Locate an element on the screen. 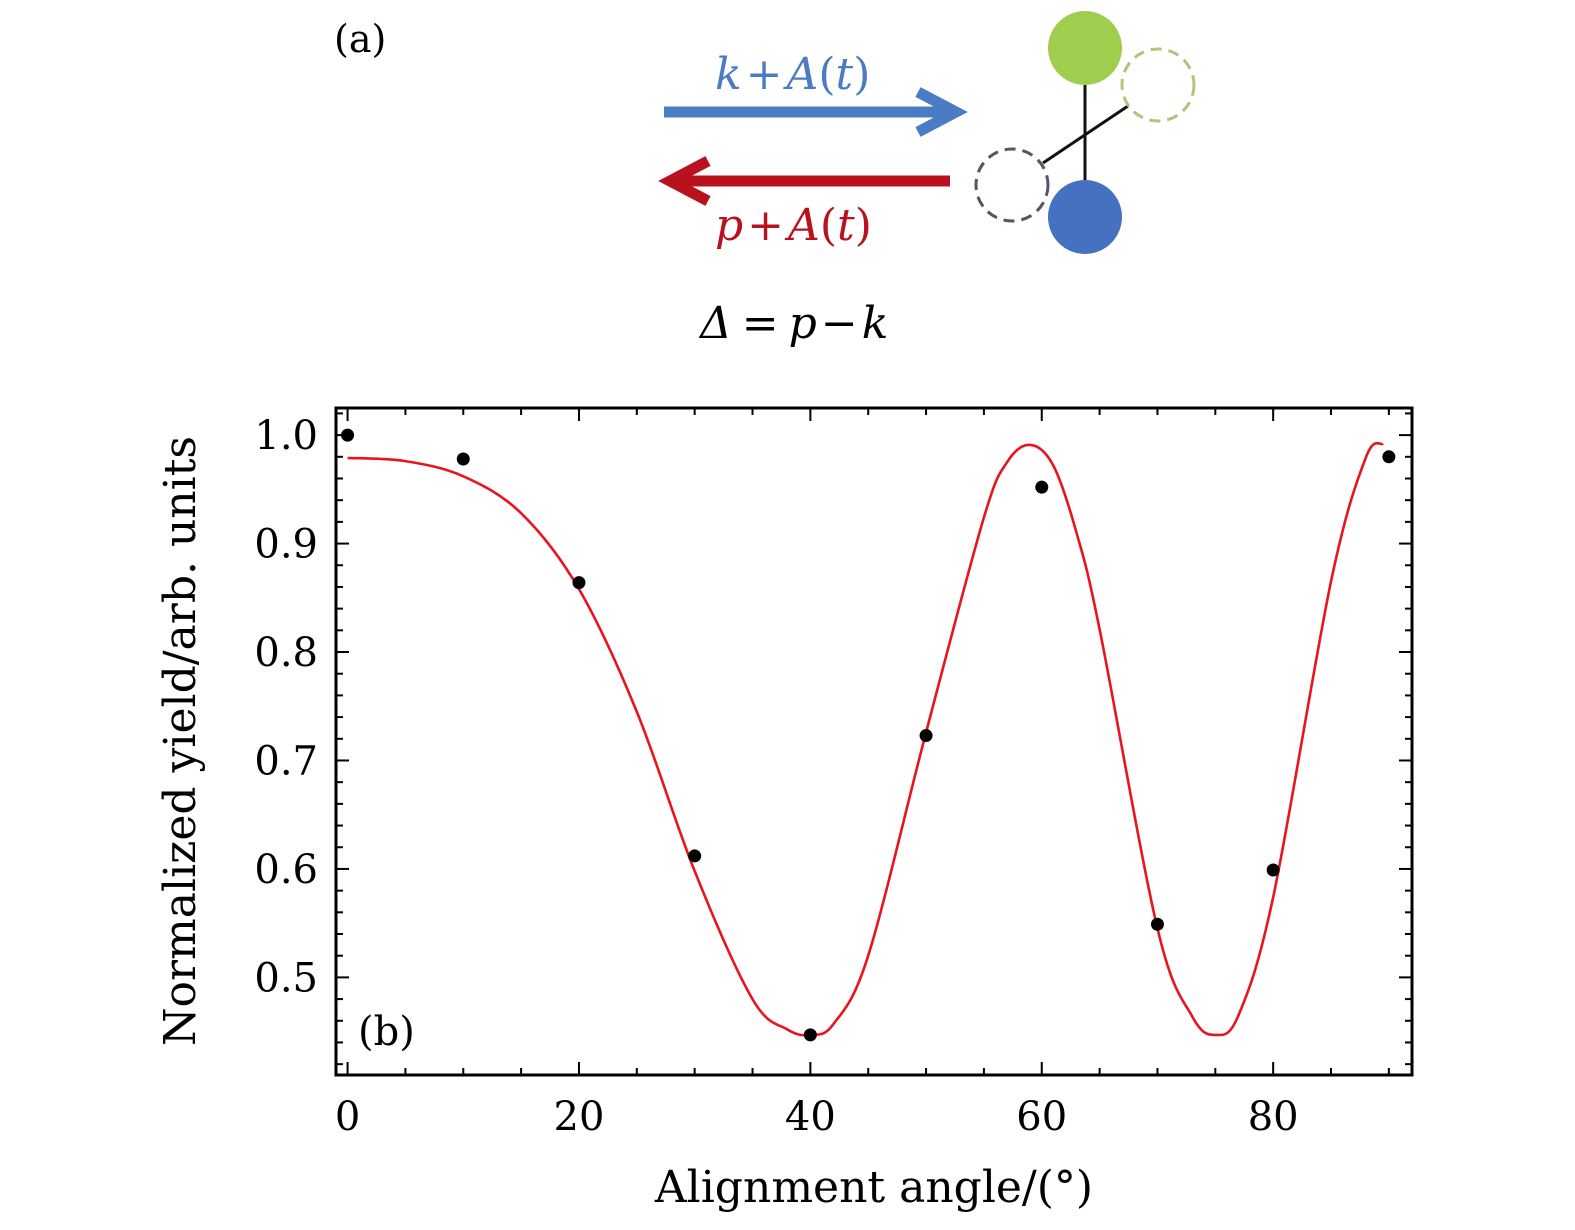 The height and width of the screenshot is (1230, 1575). x-axis-label: Alignment angle/(°) is located at coordinates (873, 1187).